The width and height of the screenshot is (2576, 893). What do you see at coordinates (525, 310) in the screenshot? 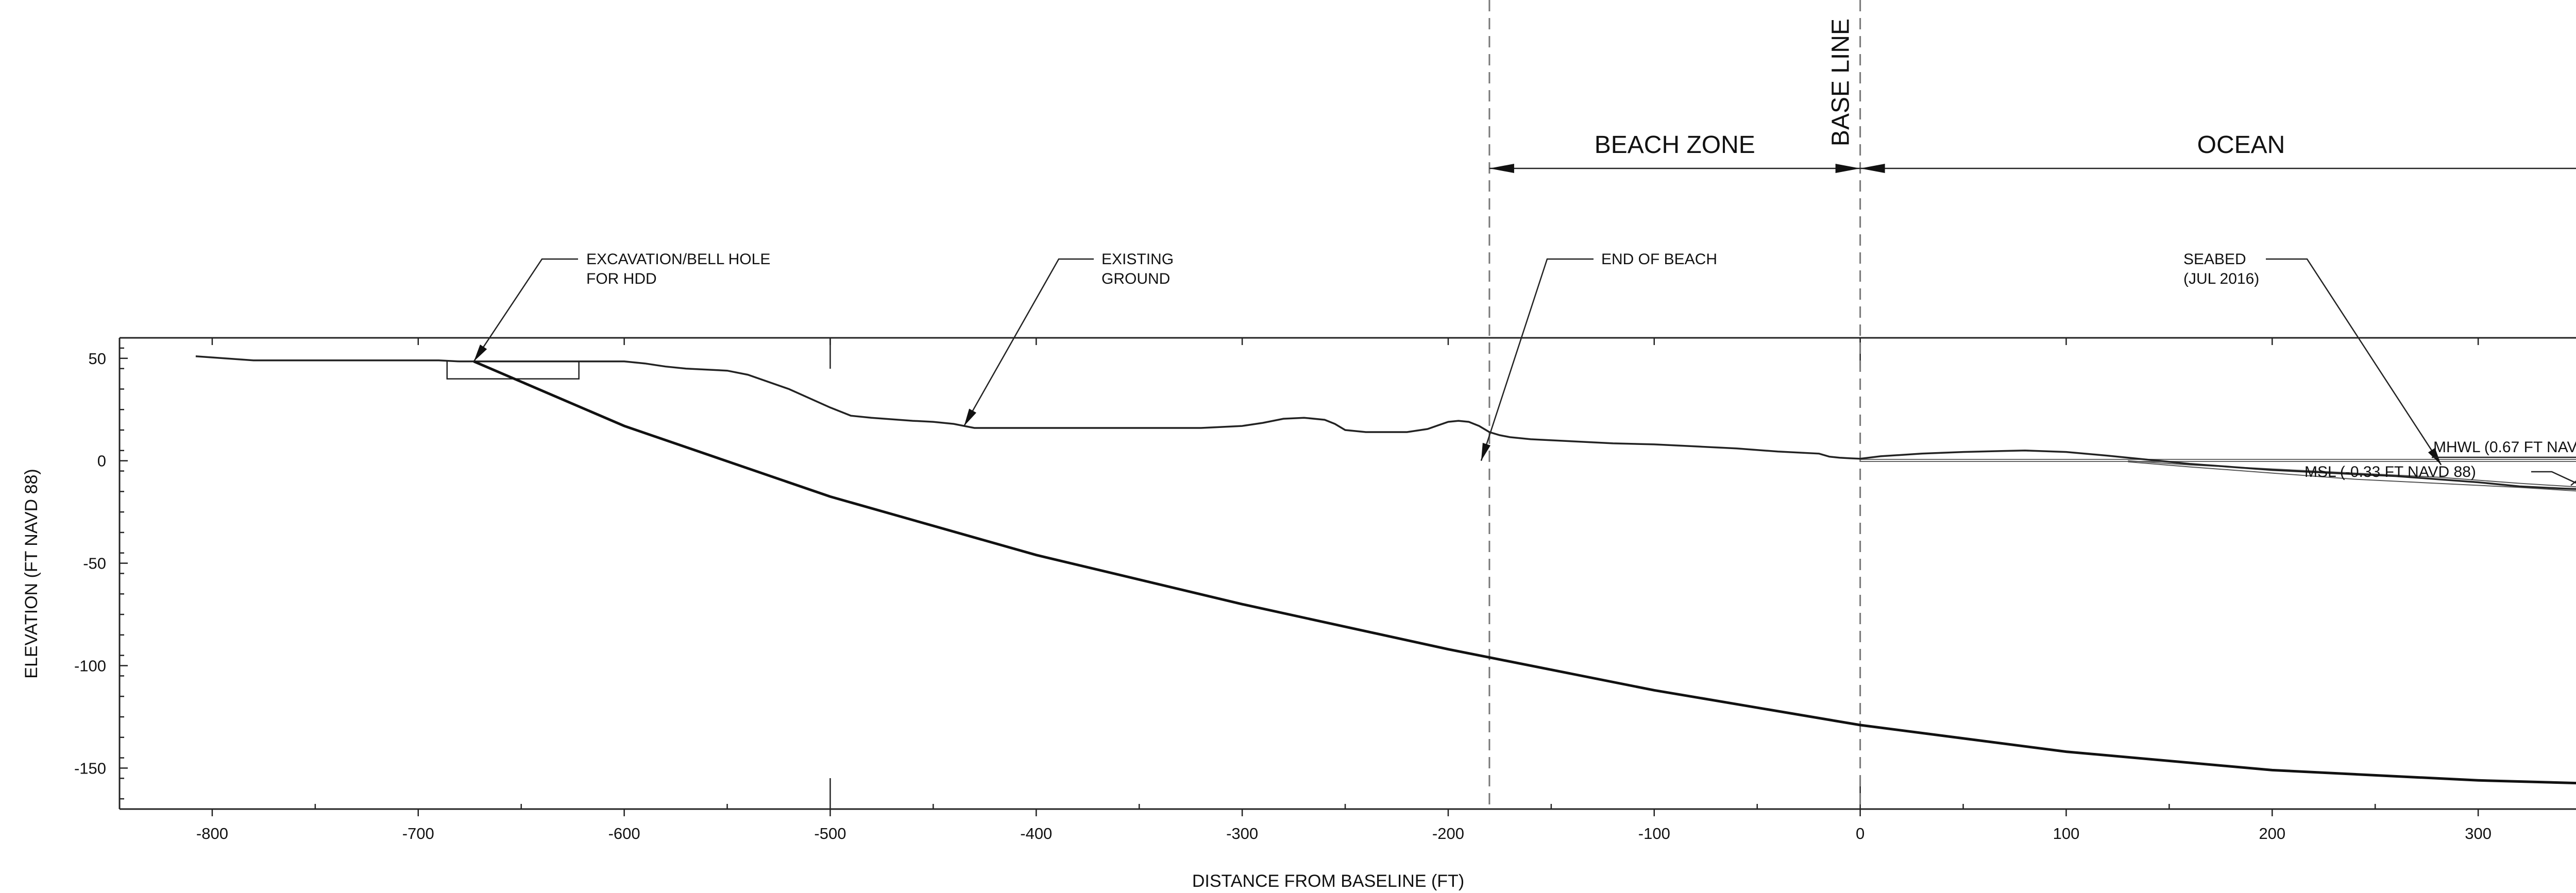
I see `excavation-leader` at bounding box center [525, 310].